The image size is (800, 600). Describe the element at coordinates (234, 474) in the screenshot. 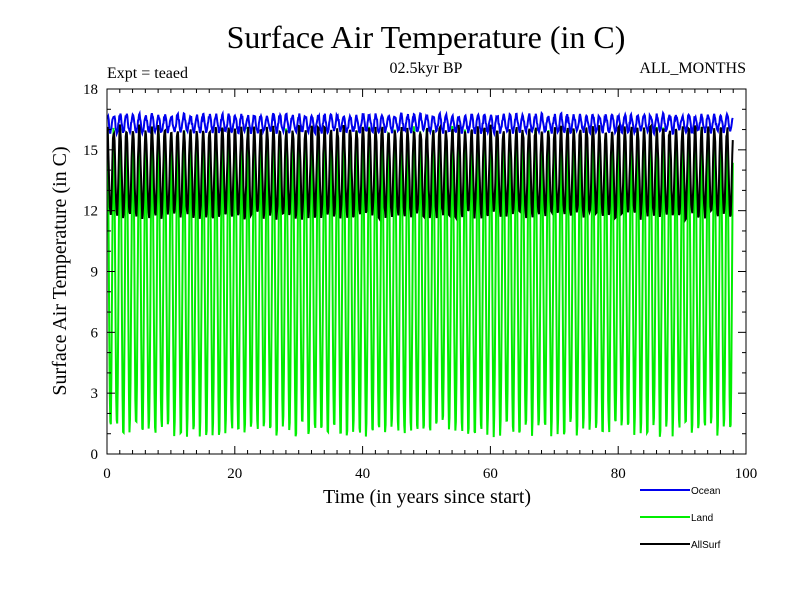

I see `x-tick-label: 20` at that location.